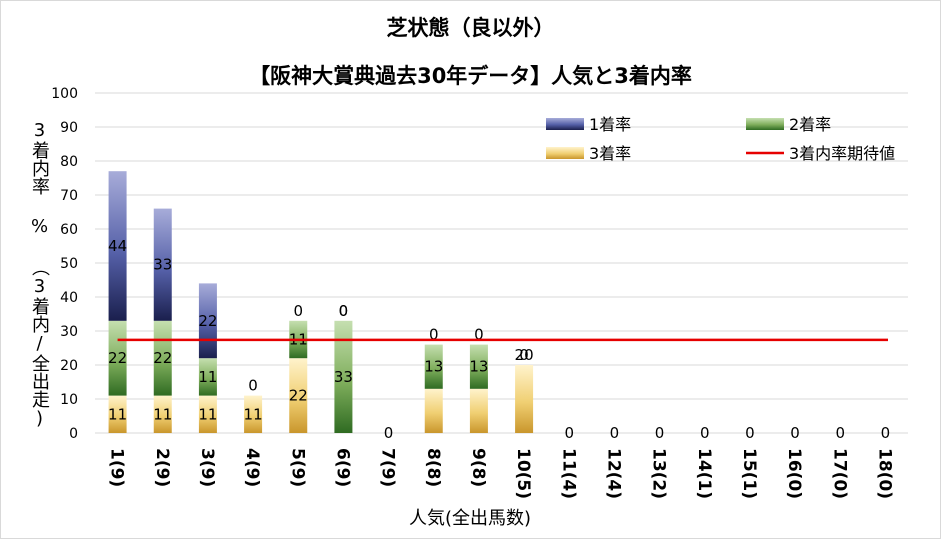  What do you see at coordinates (842, 153) in the screenshot?
I see `legend-expected-line: 3着内率期待値` at bounding box center [842, 153].